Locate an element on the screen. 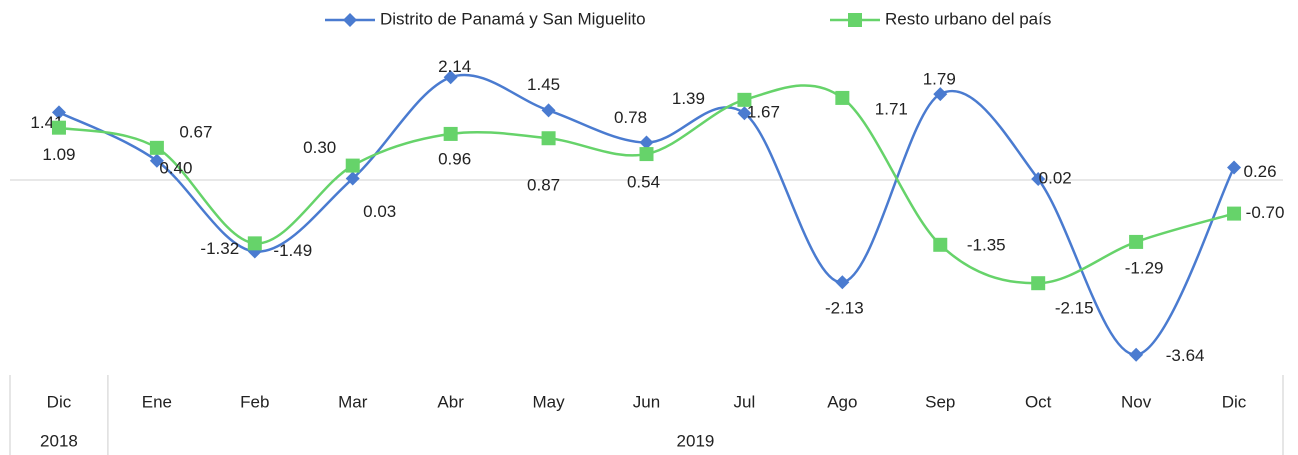 The image size is (1298, 455). x-tick-label: Ene is located at coordinates (157, 401).